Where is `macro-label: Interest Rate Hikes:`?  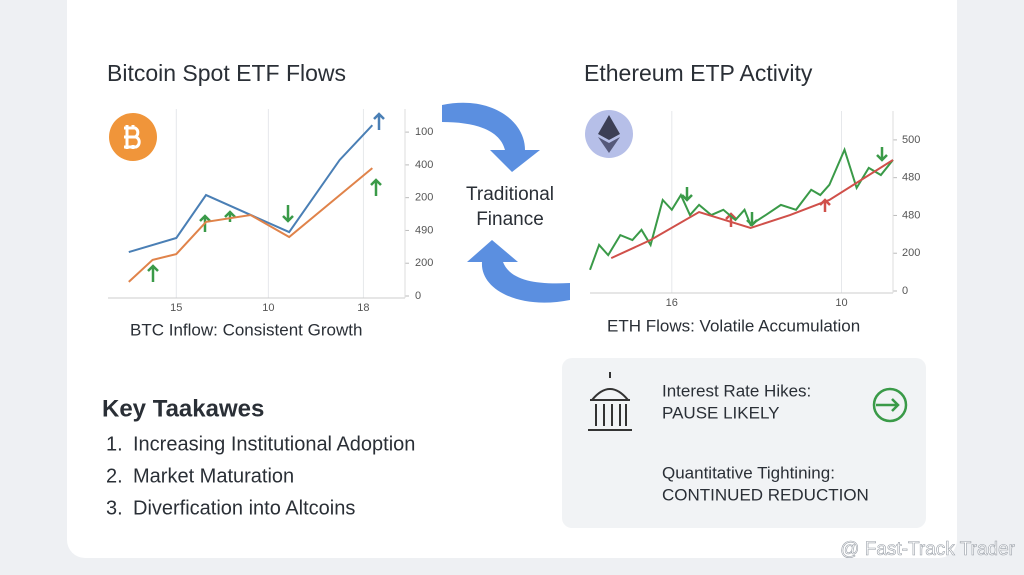
macro-label: Interest Rate Hikes: is located at coordinates (736, 390).